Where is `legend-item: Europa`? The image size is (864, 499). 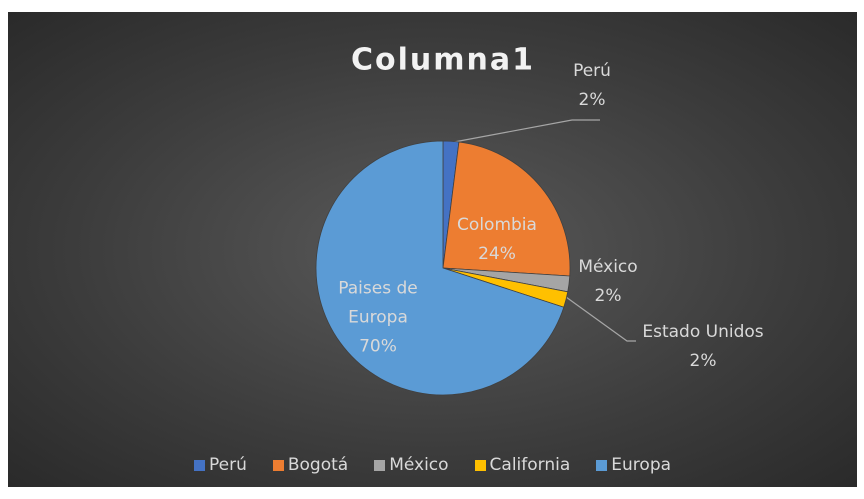
legend-item: Europa is located at coordinates (633, 465).